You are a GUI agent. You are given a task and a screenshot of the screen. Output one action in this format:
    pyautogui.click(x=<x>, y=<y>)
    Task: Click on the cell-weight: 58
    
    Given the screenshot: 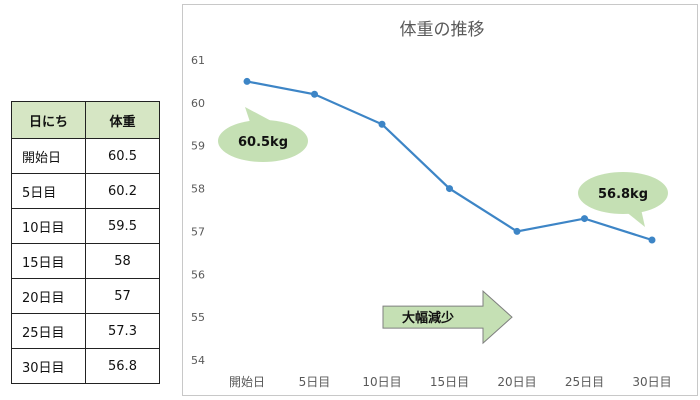 What is the action you would take?
    pyautogui.click(x=122, y=261)
    